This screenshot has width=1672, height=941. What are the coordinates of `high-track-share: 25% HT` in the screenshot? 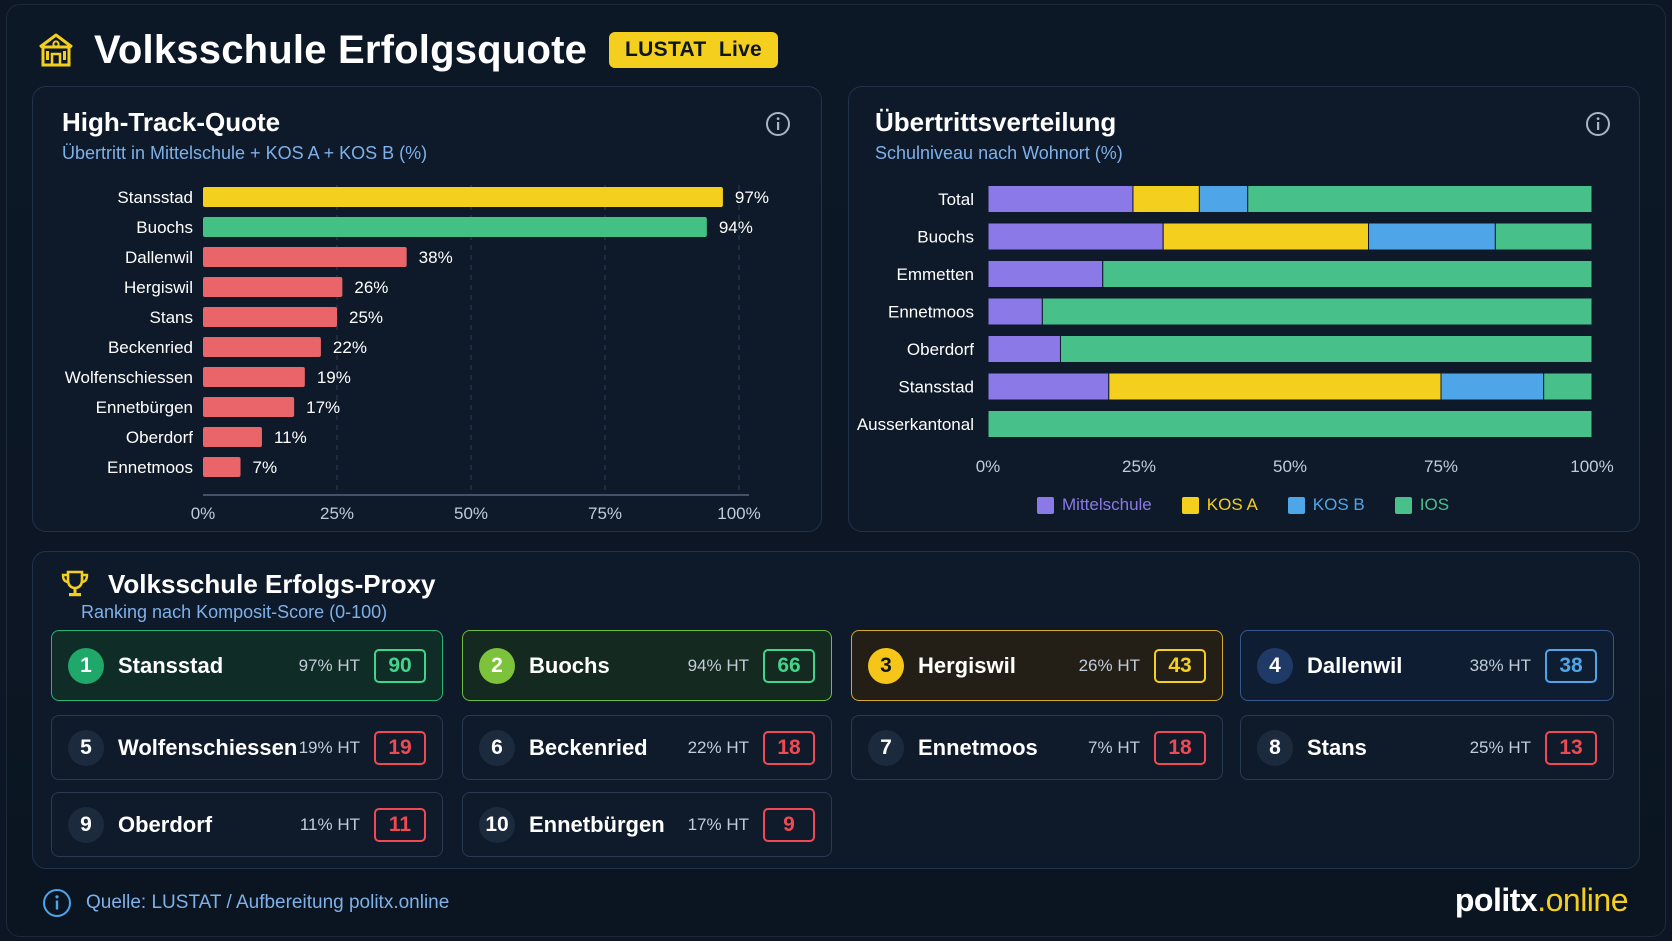 It's located at (1500, 747).